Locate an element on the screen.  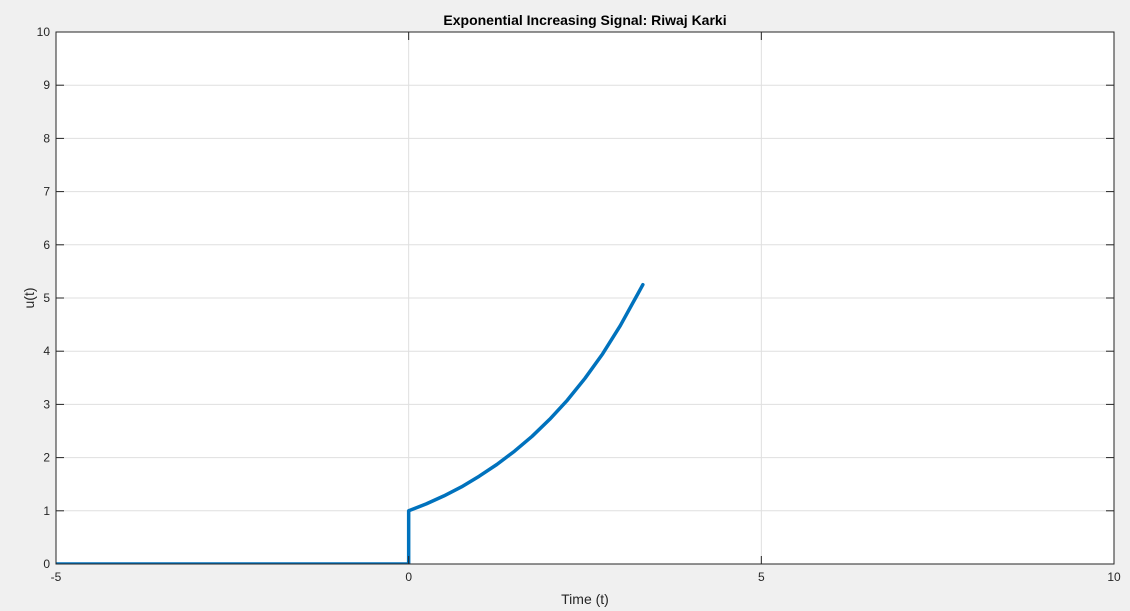
y-tick-label: 10 is located at coordinates (44, 32).